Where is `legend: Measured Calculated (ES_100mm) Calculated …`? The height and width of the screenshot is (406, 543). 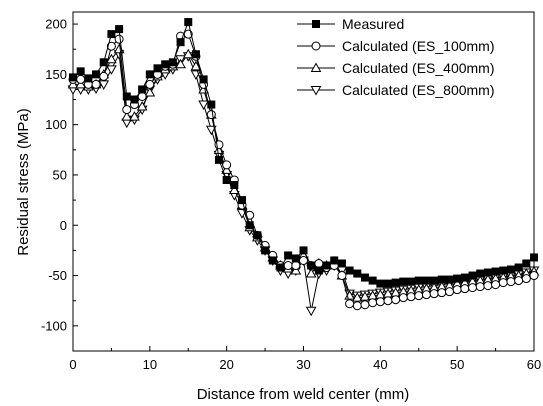
legend: Measured Calculated (ES_100mm) Calculated … is located at coordinates (396, 57).